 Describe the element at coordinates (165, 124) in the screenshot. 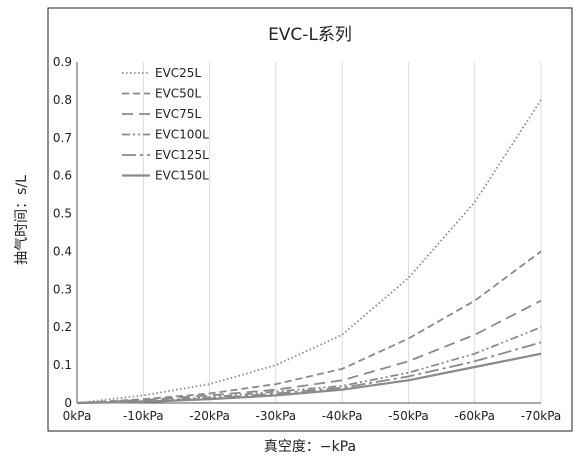

I see `legend: EVC25L EVC50L EVC75L EVC100L EVC125L EVC150L` at that location.